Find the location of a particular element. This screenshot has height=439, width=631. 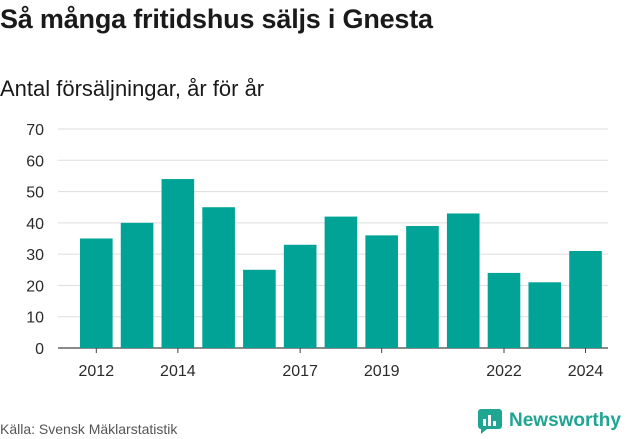

y-axis-ticks: 0 10 20 30 40 50 60 70 is located at coordinates (35, 240).